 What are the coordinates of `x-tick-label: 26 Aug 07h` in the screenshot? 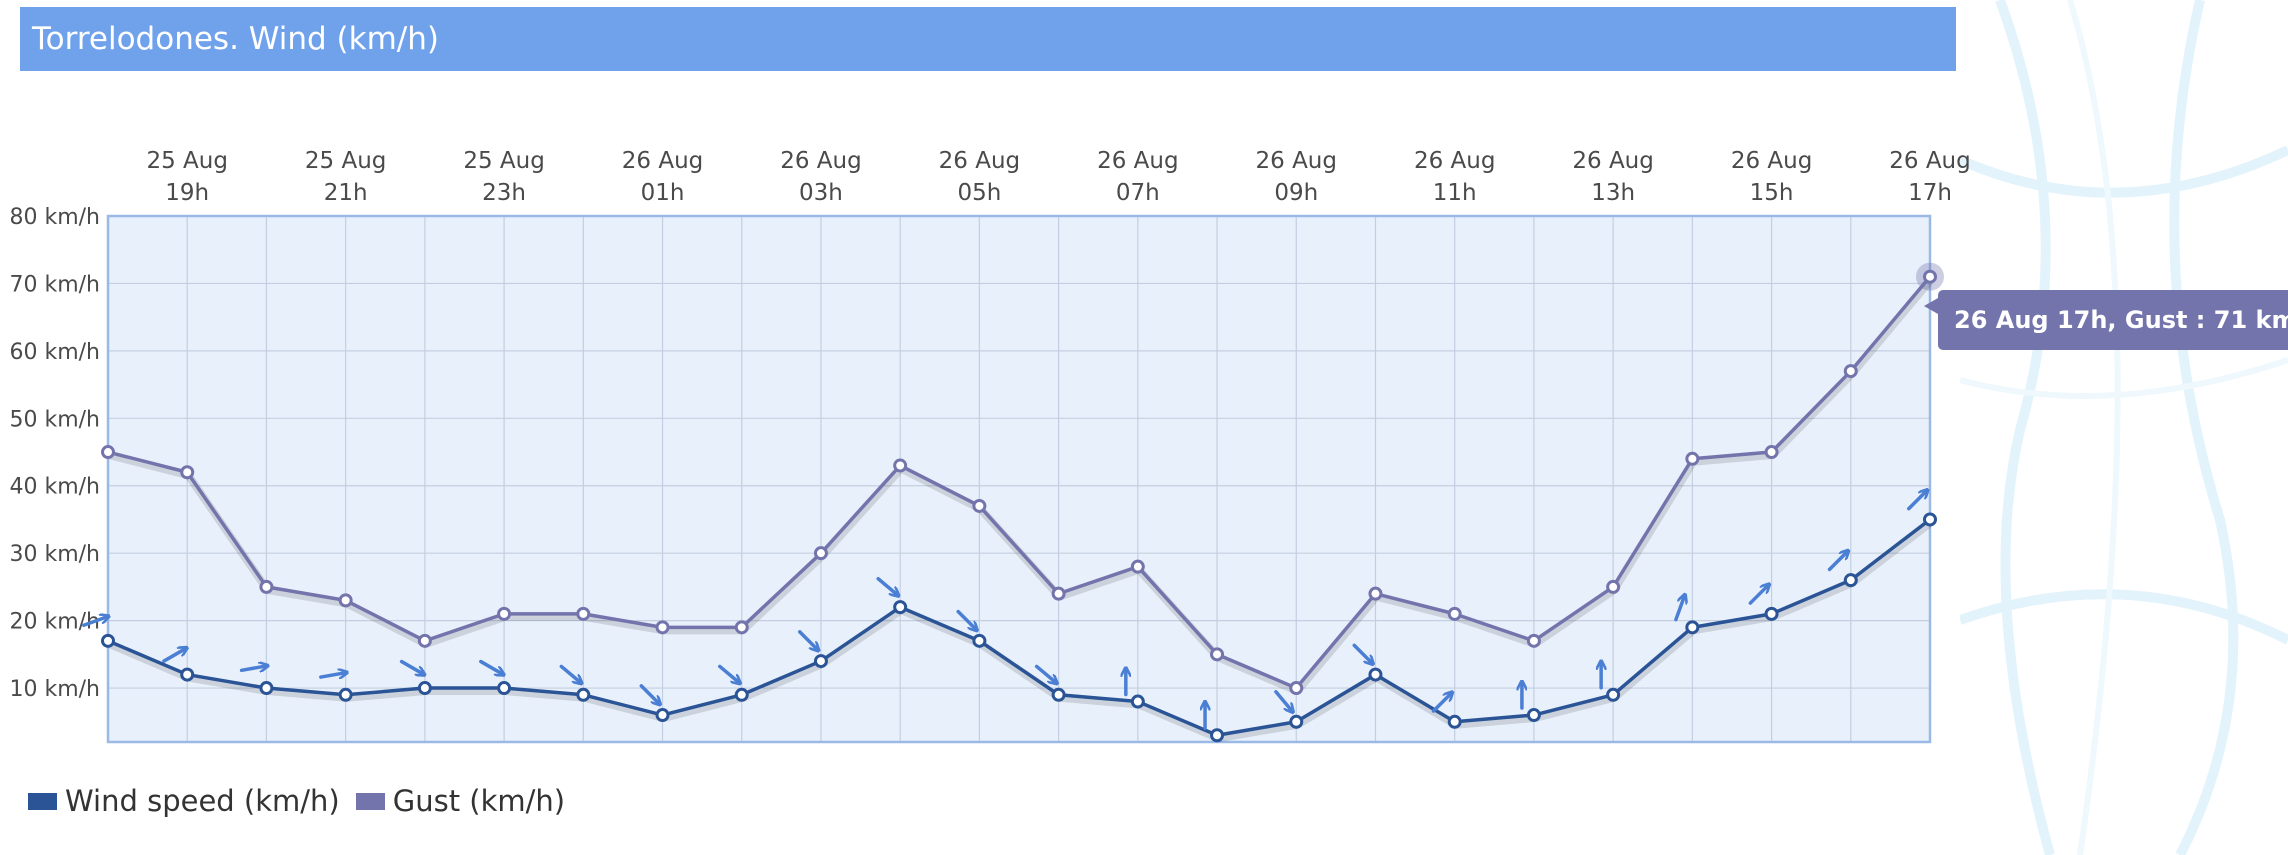 It's located at (1138, 177).